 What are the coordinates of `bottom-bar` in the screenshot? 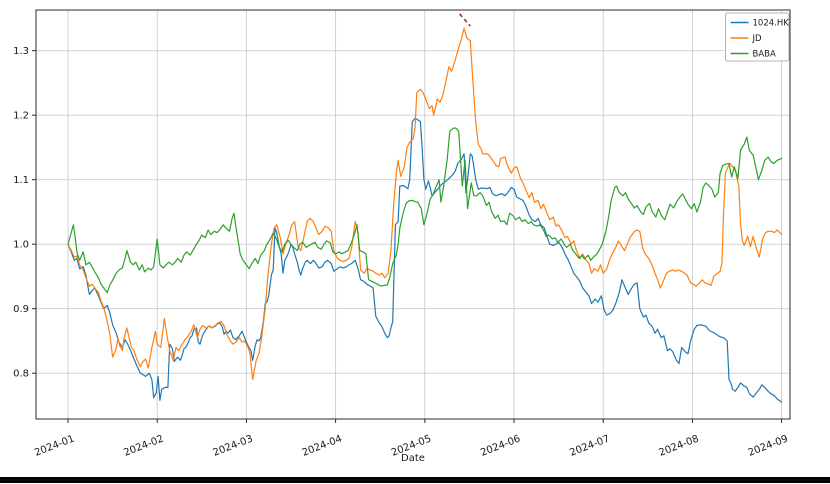 It's located at (415, 480).